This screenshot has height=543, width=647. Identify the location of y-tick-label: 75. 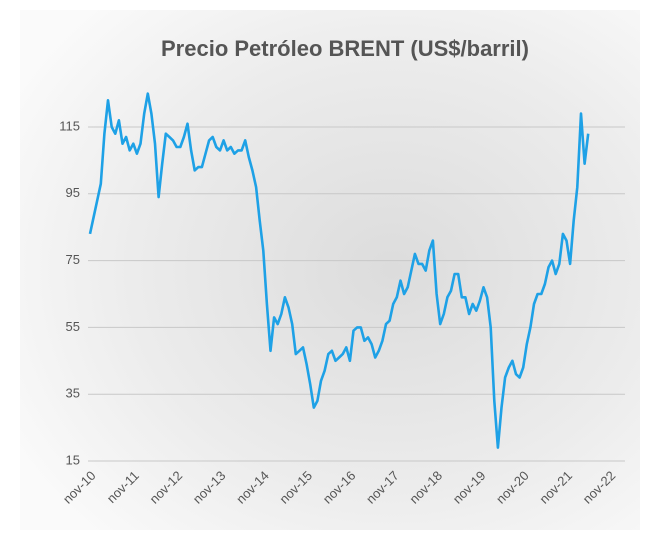
(73, 259).